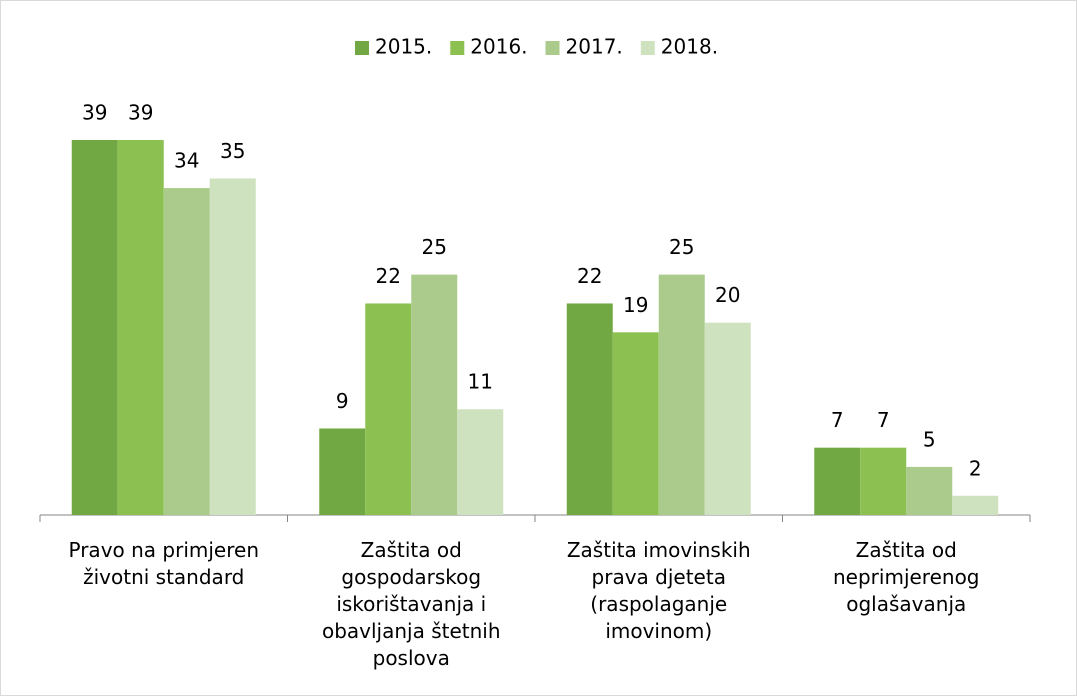 The width and height of the screenshot is (1077, 696). What do you see at coordinates (906, 577) in the screenshot?
I see `x-tick-label: Zaštita od neprimjerenog oglašavanja` at bounding box center [906, 577].